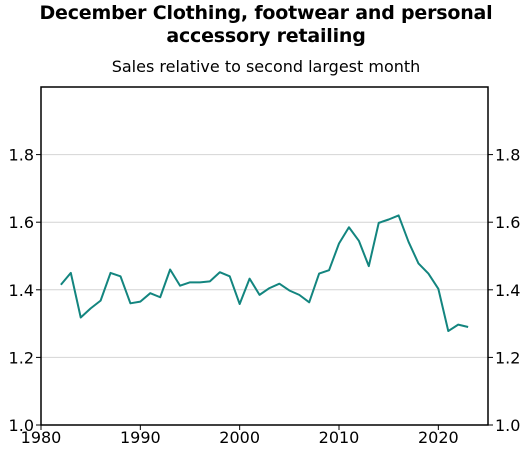  What do you see at coordinates (266, 36) in the screenshot?
I see `chart-title-line-2: accessory retailing` at bounding box center [266, 36].